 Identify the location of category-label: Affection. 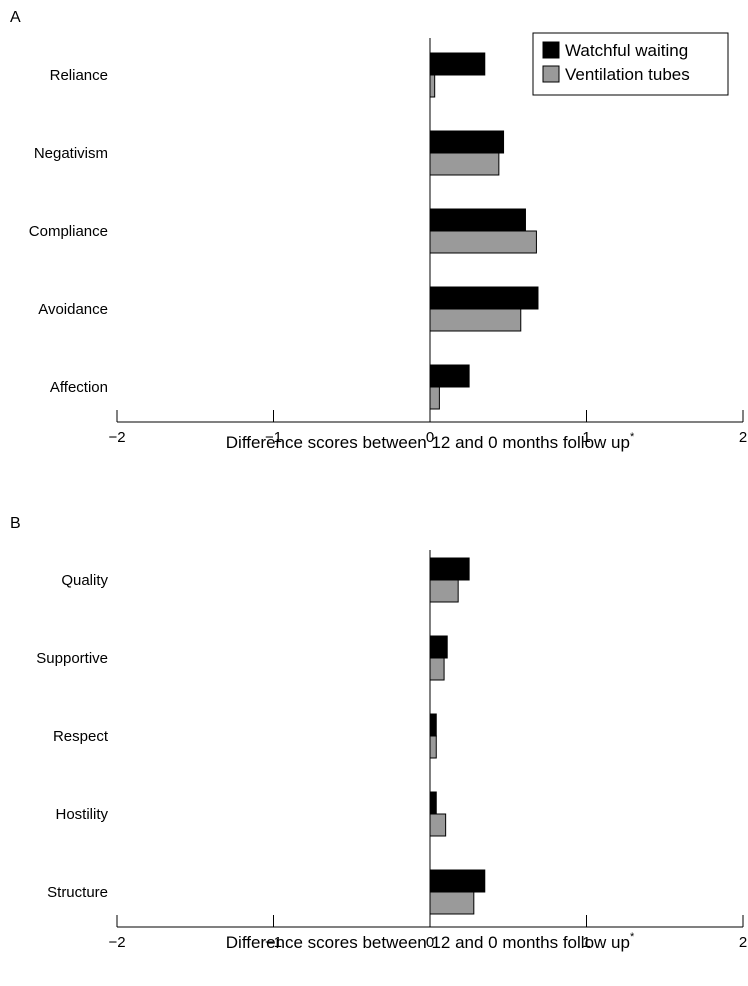
(79, 387).